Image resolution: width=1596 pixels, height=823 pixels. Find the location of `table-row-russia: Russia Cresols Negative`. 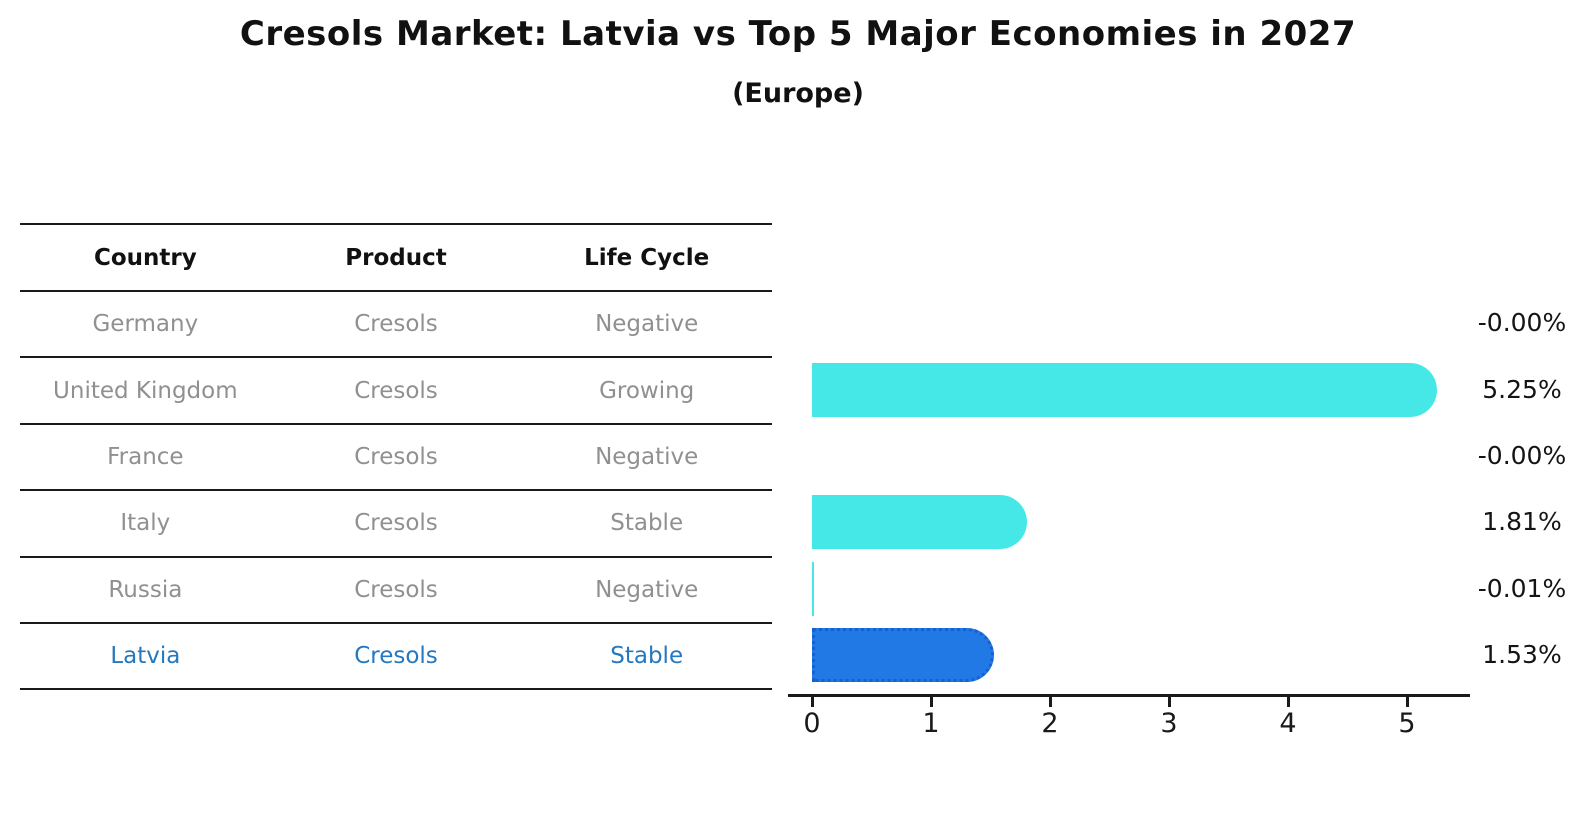

table-row-russia: Russia Cresols Negative is located at coordinates (396, 591).